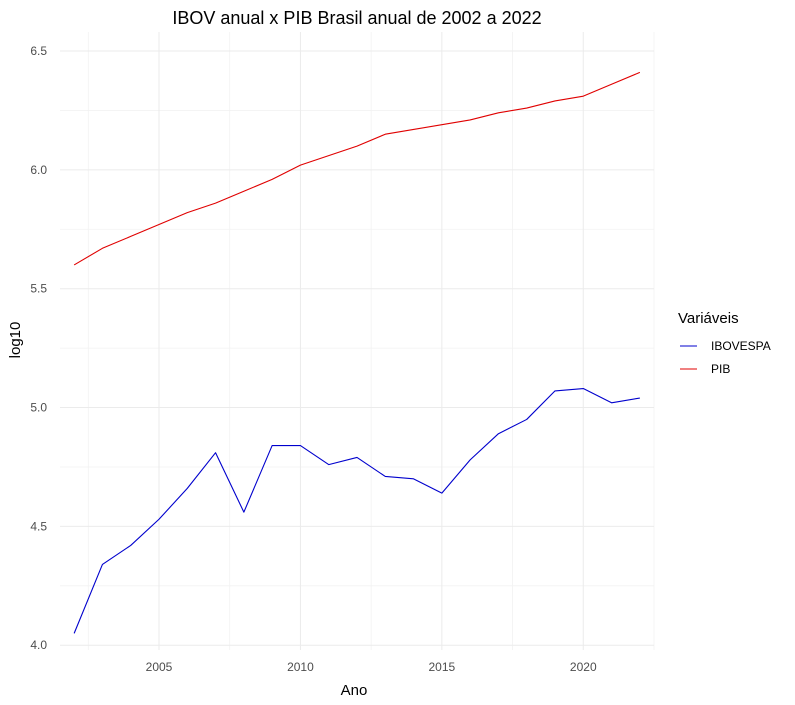 The height and width of the screenshot is (705, 795). Describe the element at coordinates (38, 526) in the screenshot. I see `y-tick-label: 4.5` at that location.